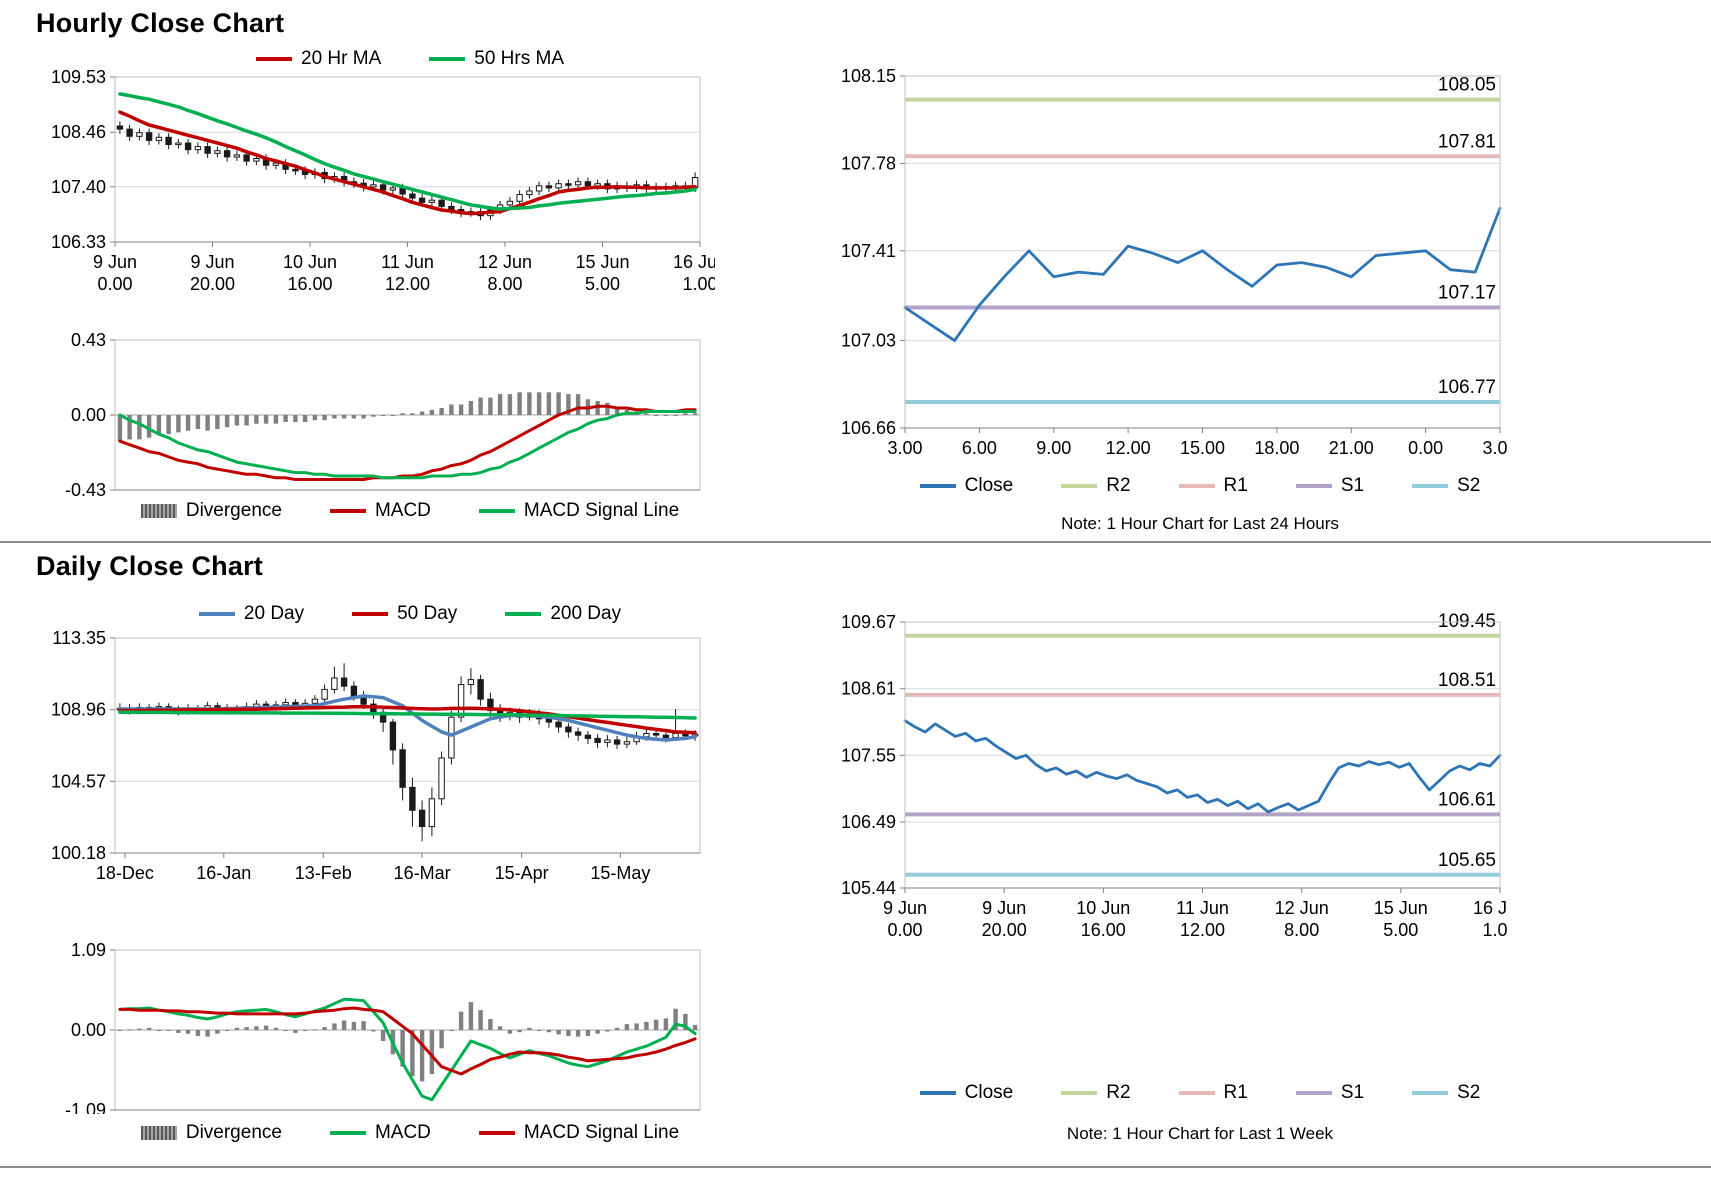 Image resolution: width=1711 pixels, height=1178 pixels. Describe the element at coordinates (1235, 485) in the screenshot. I see `r1-label: R1` at that location.